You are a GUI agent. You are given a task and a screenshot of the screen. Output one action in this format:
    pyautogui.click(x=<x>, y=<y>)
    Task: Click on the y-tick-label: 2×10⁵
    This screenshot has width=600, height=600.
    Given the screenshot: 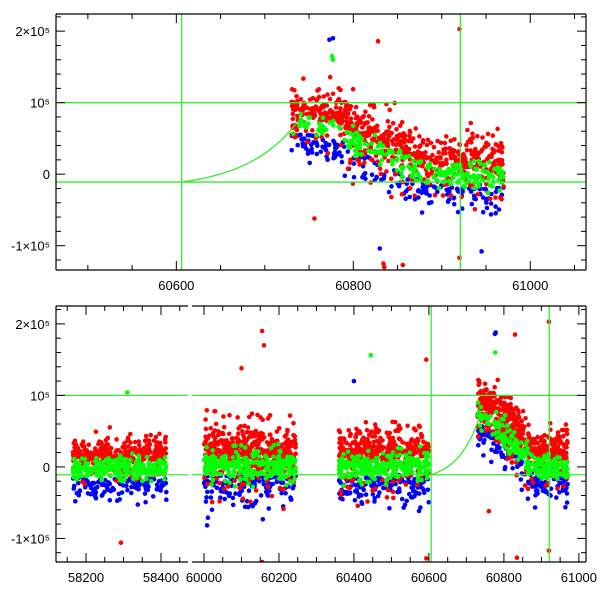 What is the action you would take?
    pyautogui.click(x=32, y=31)
    